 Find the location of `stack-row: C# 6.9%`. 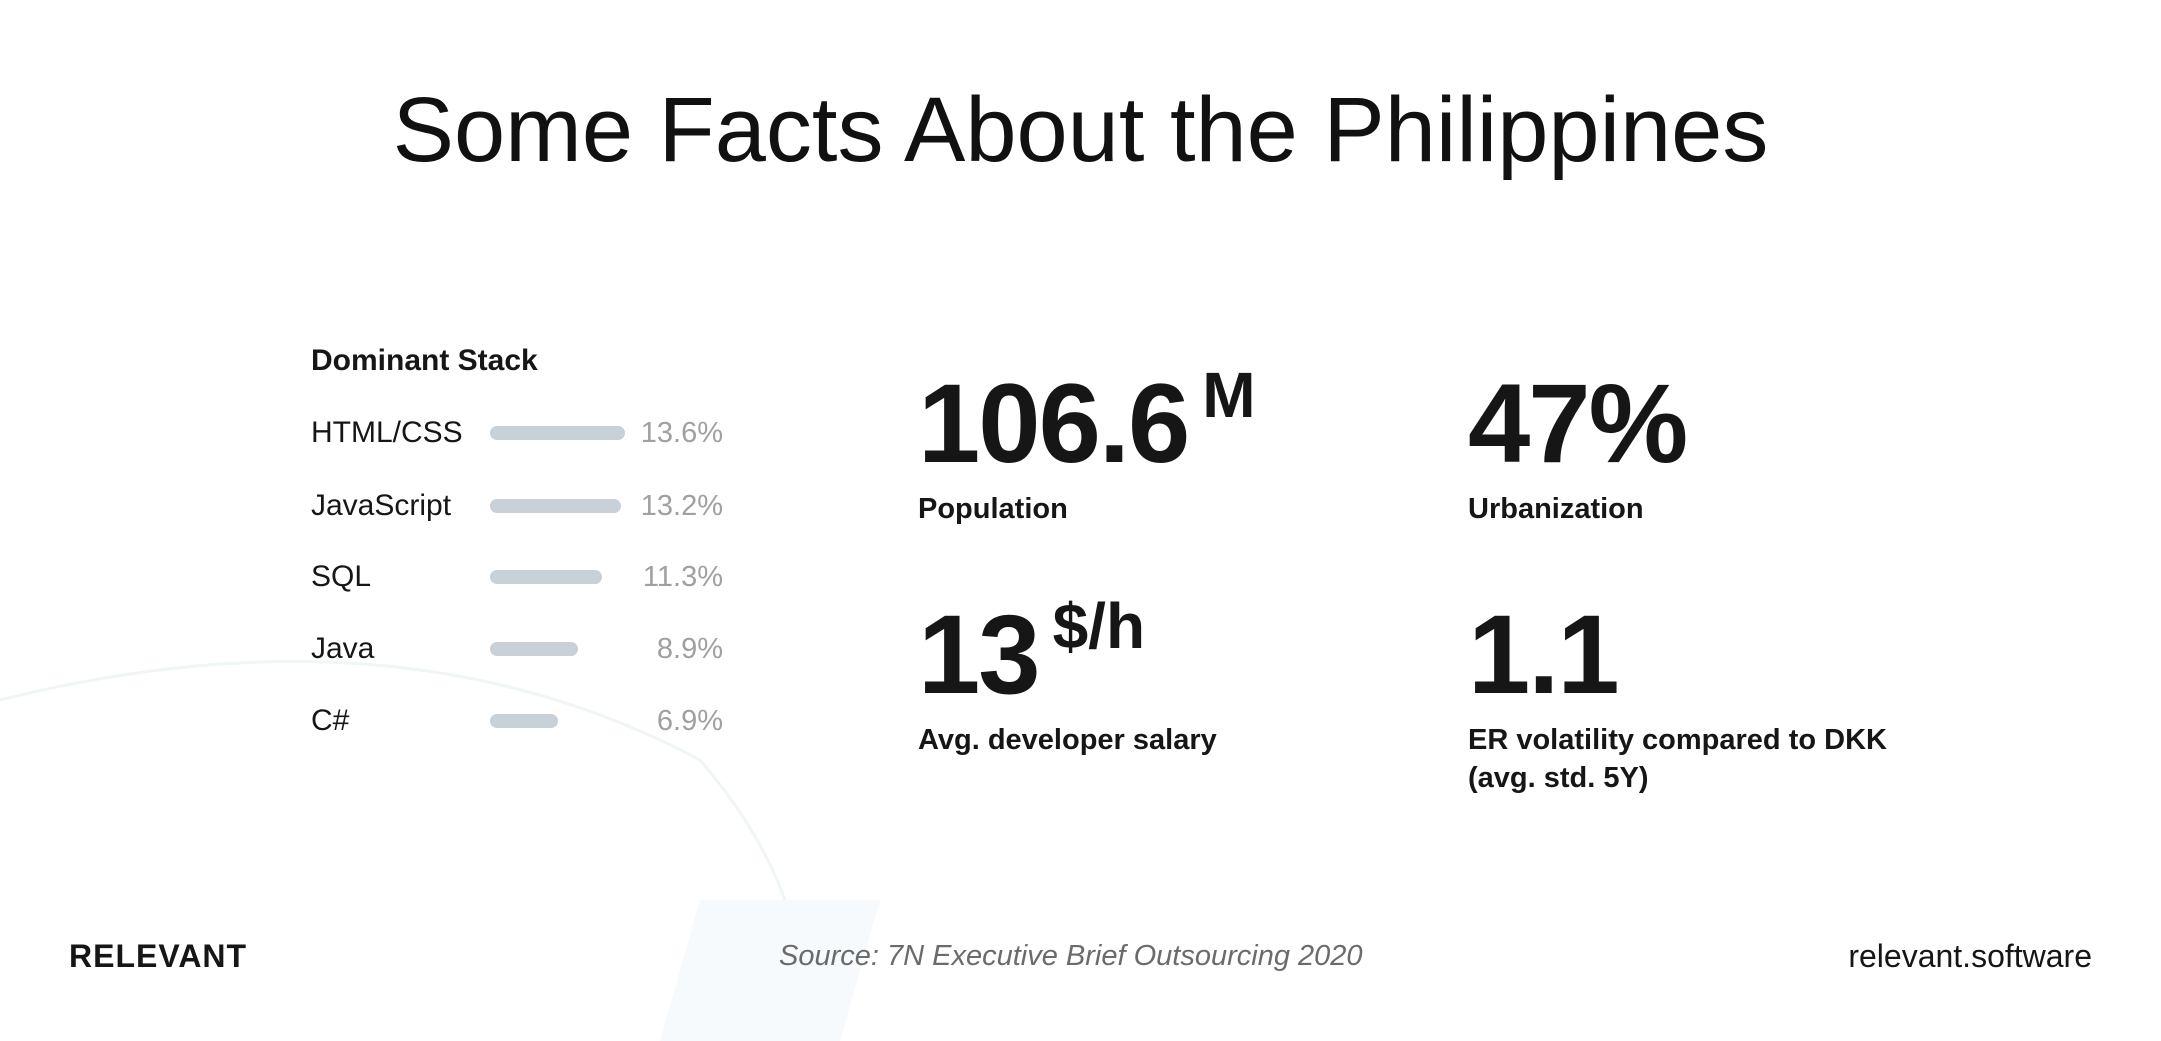

stack-row: C# 6.9% is located at coordinates (517, 721).